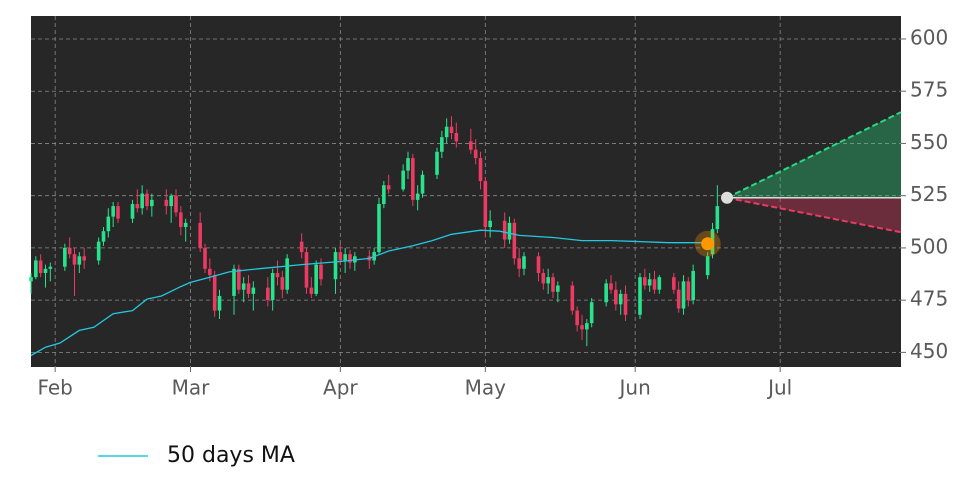  What do you see at coordinates (634, 388) in the screenshot?
I see `x-tick-label: Jun` at bounding box center [634, 388].